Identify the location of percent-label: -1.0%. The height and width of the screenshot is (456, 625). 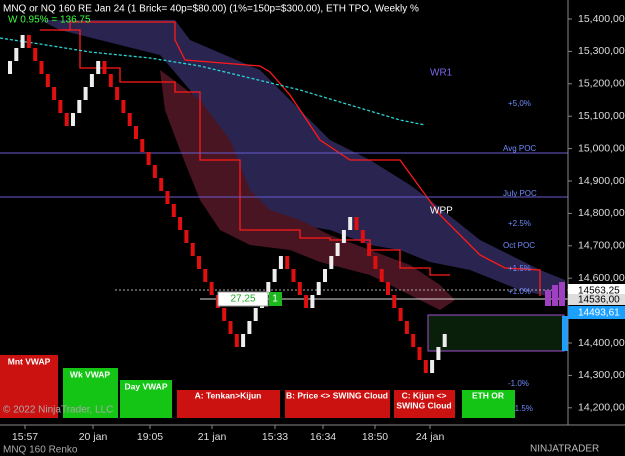
(518, 383).